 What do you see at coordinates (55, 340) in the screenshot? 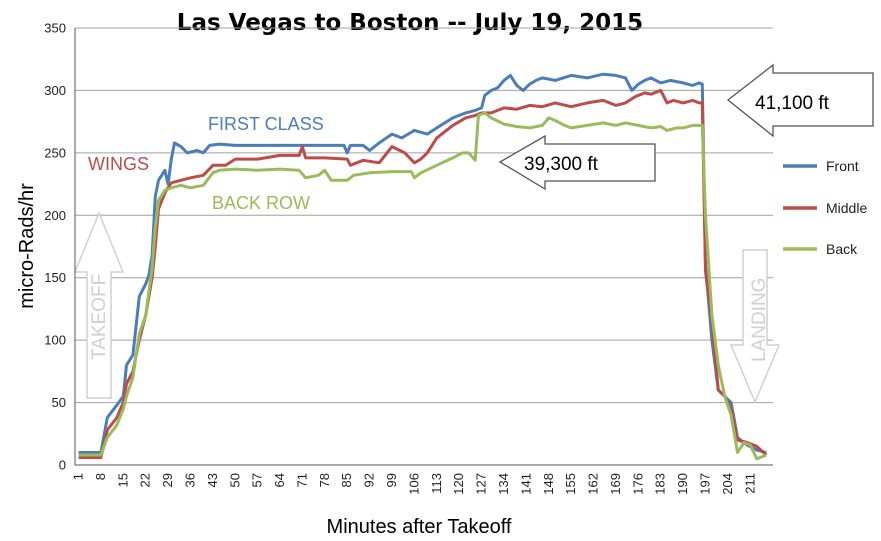
I see `y-tick-label: 100` at bounding box center [55, 340].